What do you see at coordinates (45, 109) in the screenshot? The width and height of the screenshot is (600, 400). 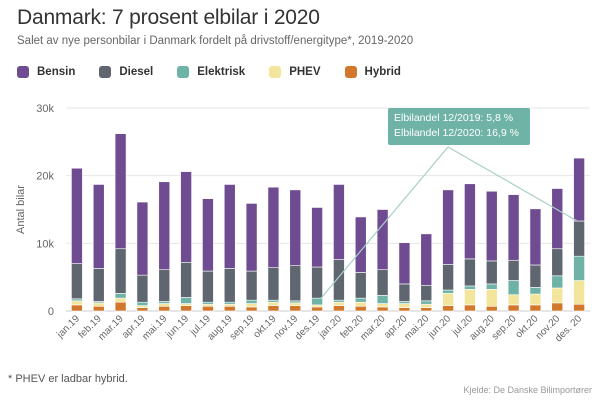 I see `y-tick-label: 30k` at bounding box center [45, 109].